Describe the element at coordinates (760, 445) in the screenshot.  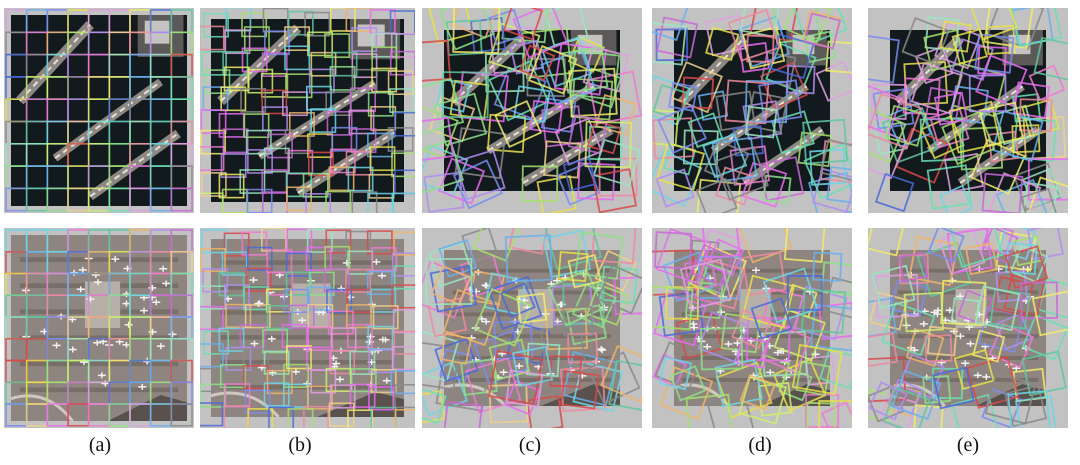
I see `caption-d: (d)` at that location.